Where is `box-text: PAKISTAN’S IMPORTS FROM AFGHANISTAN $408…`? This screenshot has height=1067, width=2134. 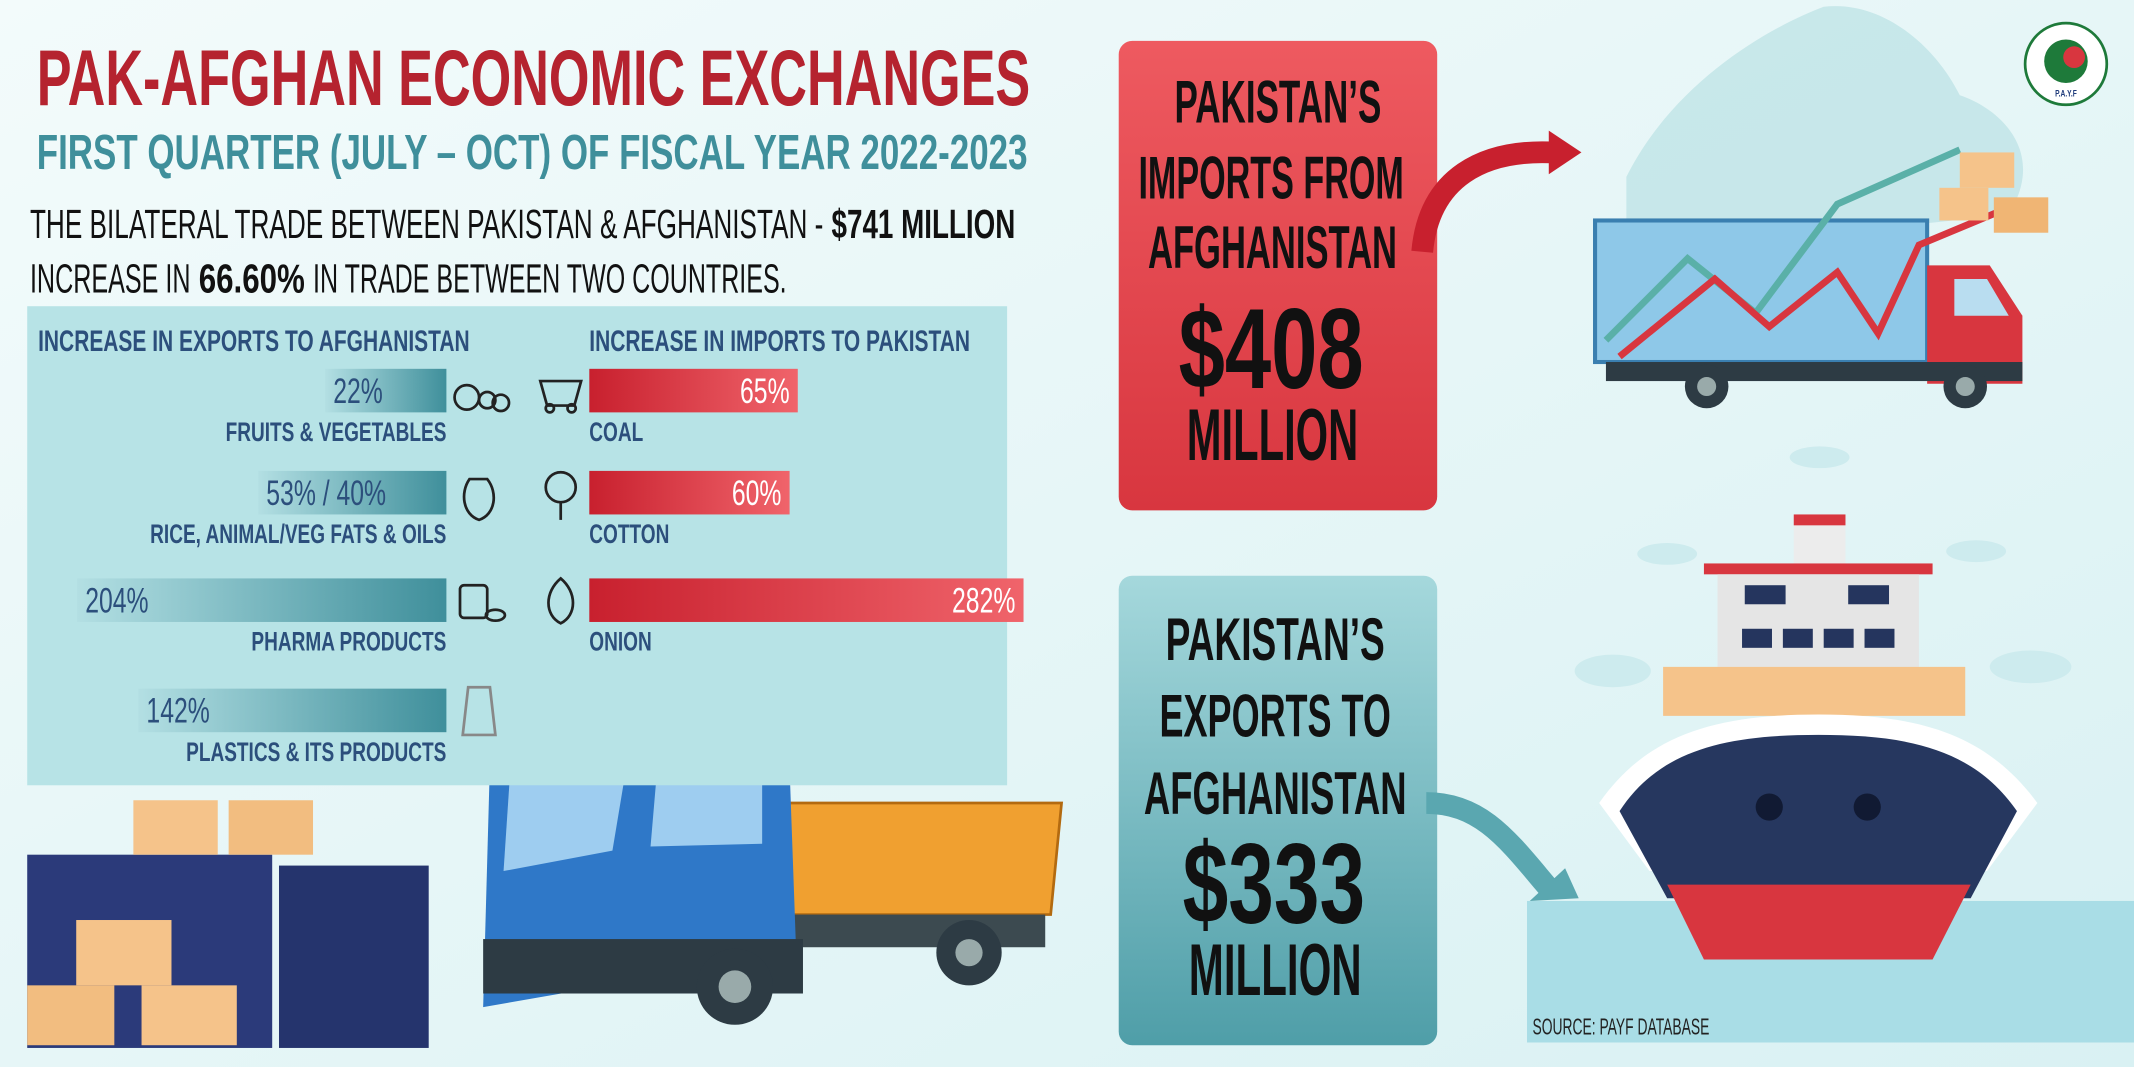 box-text: PAKISTAN’S IMPORTS FROM AFGHANISTAN $408… is located at coordinates (1272, 539).